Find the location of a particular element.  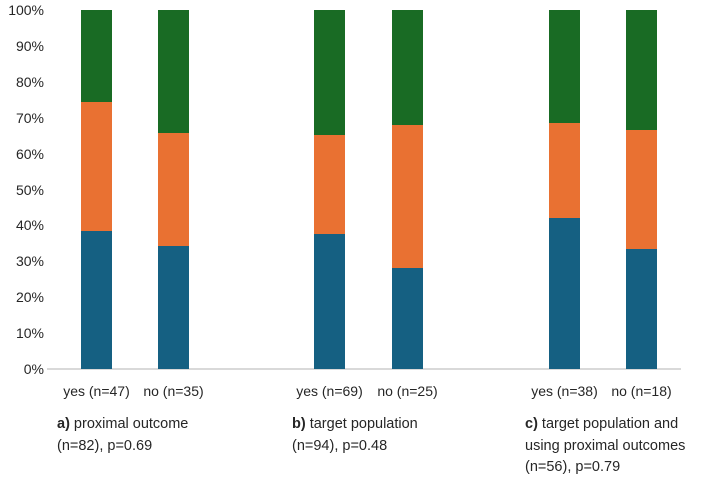

caption-line: a) proximal outcome is located at coordinates (123, 424).